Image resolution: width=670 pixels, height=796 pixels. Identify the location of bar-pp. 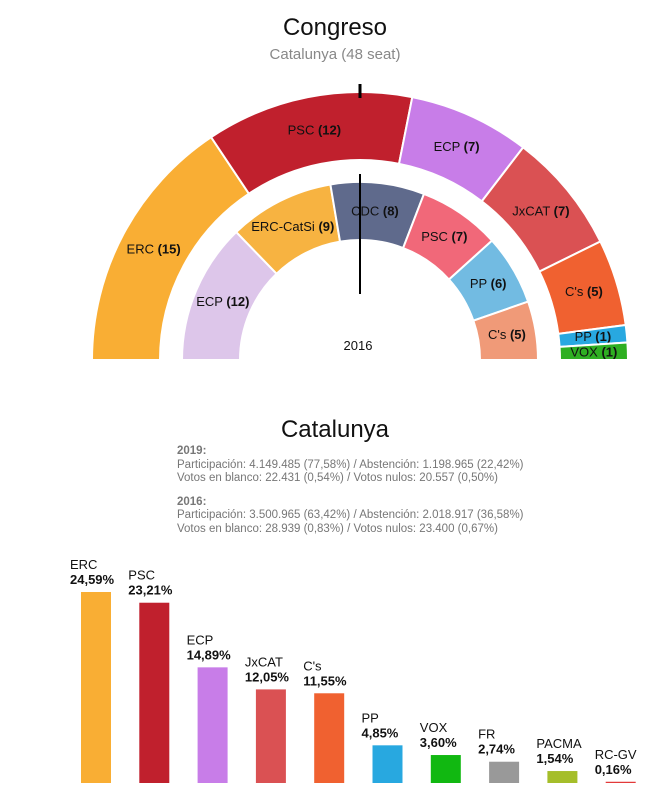
(387, 764).